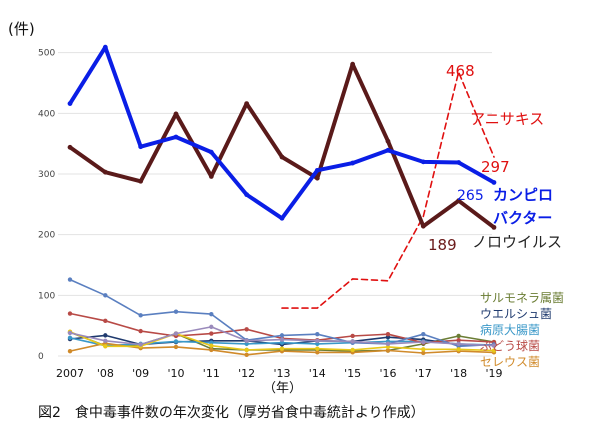 The image size is (600, 434). Describe the element at coordinates (510, 346) in the screenshot. I see `legend-item: ぶどう球菌` at that location.